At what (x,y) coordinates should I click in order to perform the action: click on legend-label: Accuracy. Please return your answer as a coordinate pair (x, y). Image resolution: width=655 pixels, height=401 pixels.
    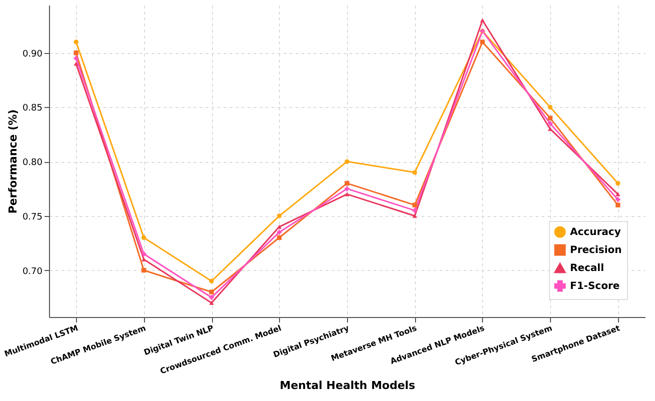
    Looking at the image, I should click on (596, 232).